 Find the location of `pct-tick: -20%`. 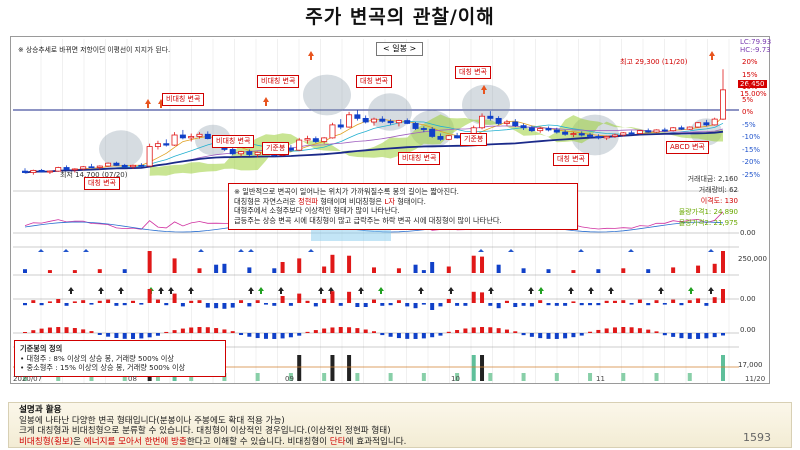

pct-tick: -20% is located at coordinates (751, 162).